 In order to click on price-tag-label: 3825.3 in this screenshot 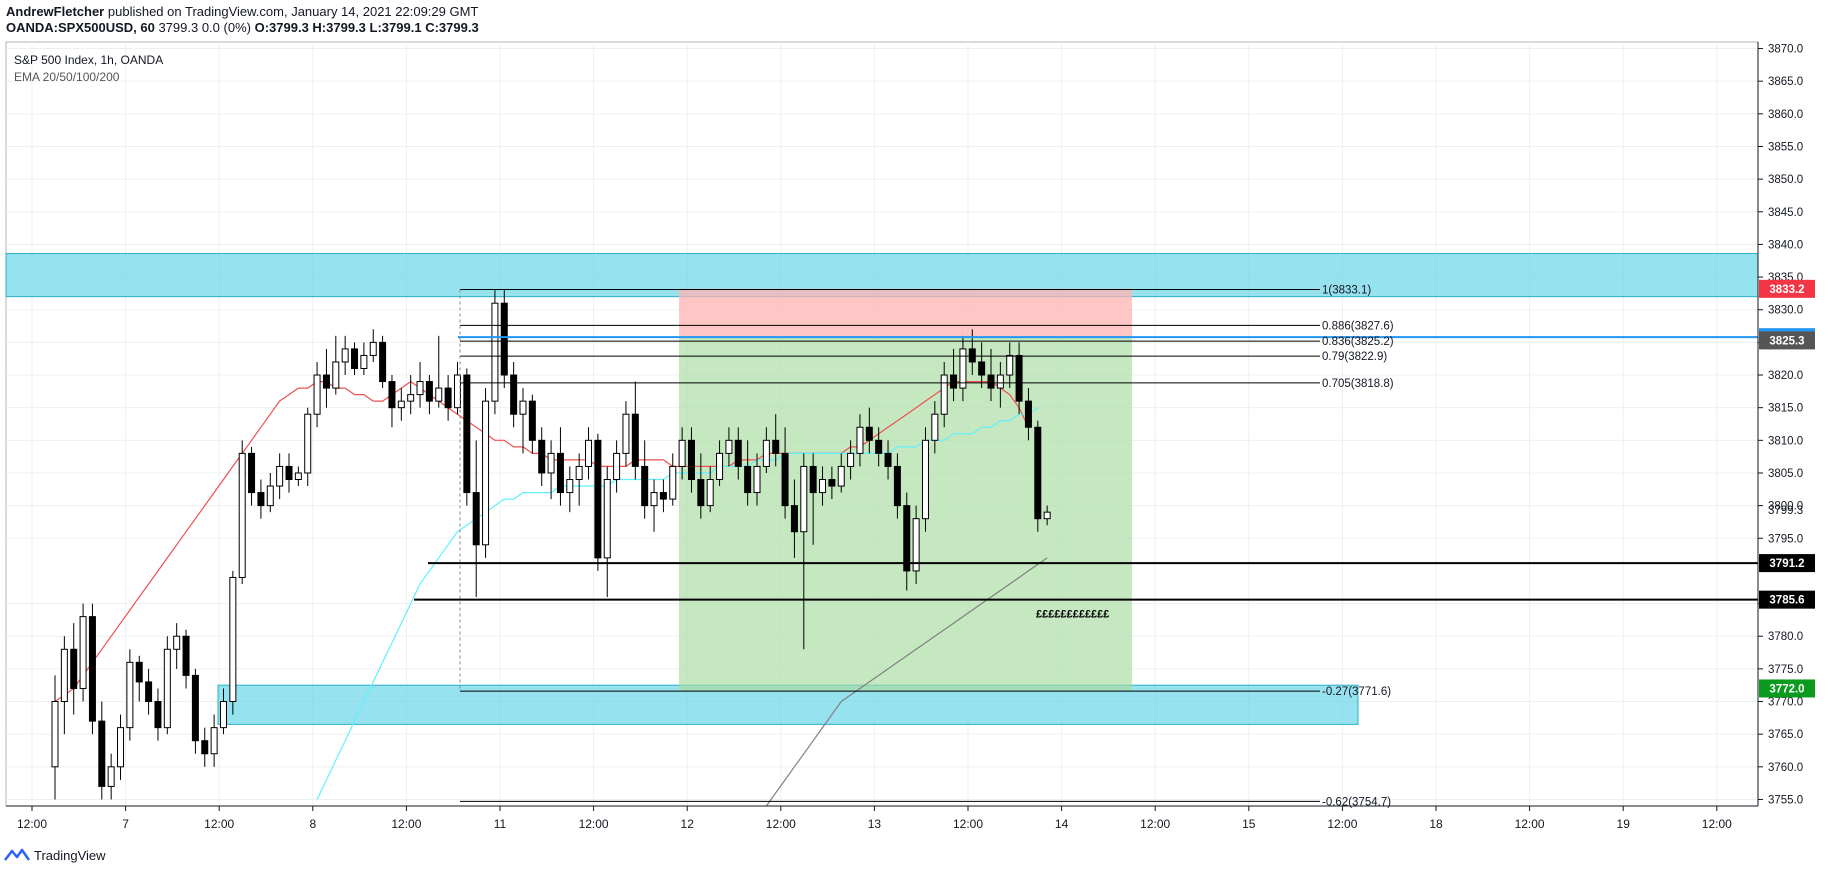, I will do `click(1786, 341)`.